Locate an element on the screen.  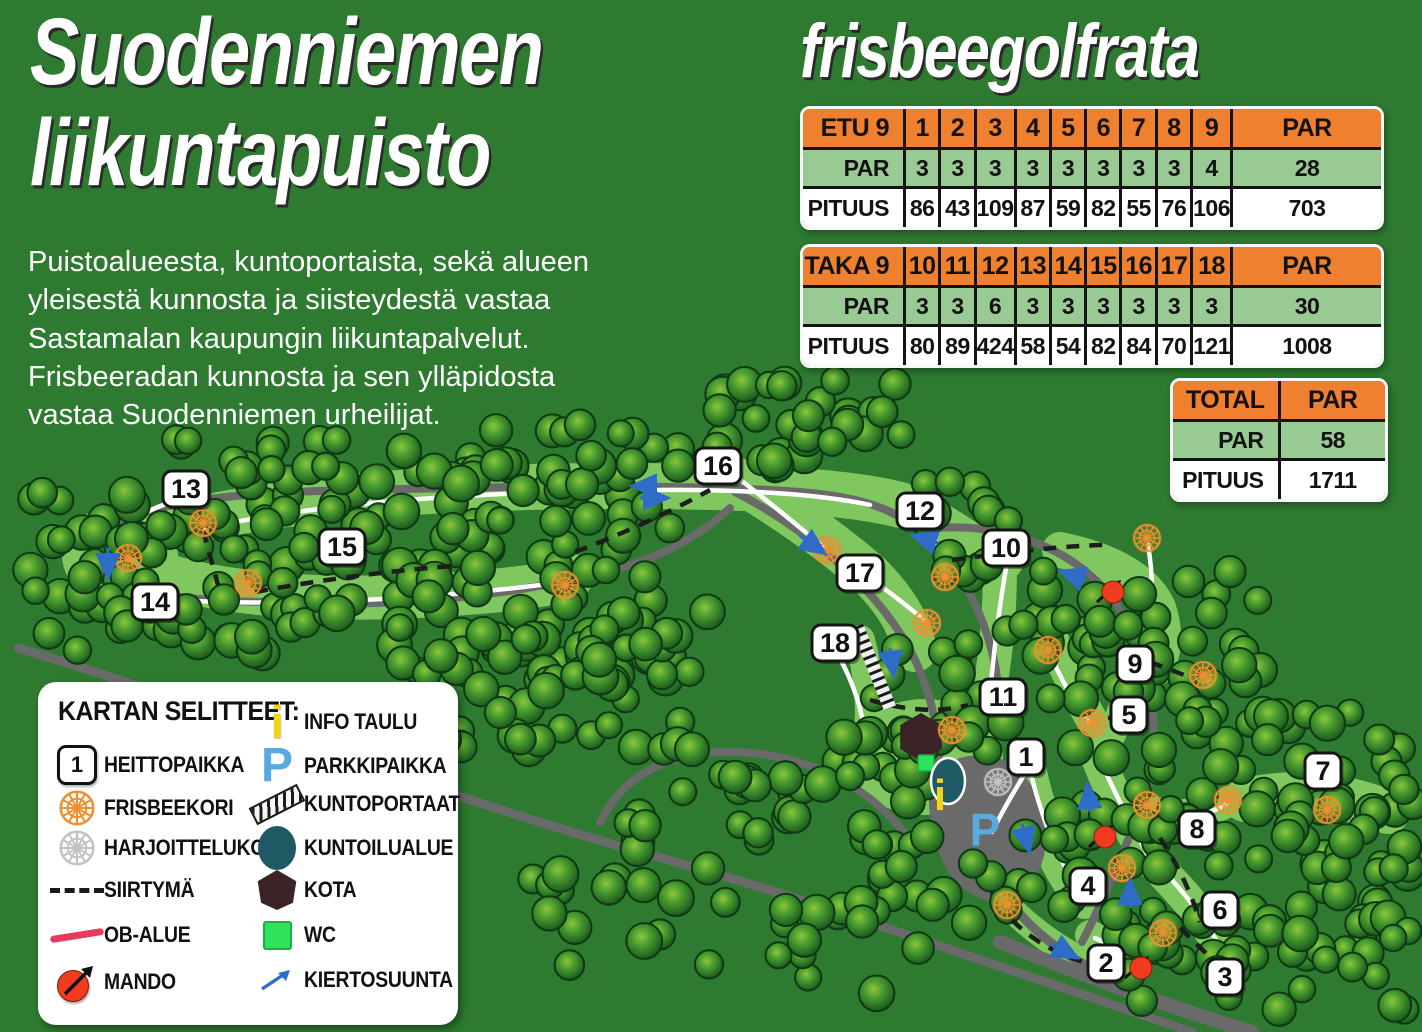
svg-text: 17 is located at coordinates (860, 573).